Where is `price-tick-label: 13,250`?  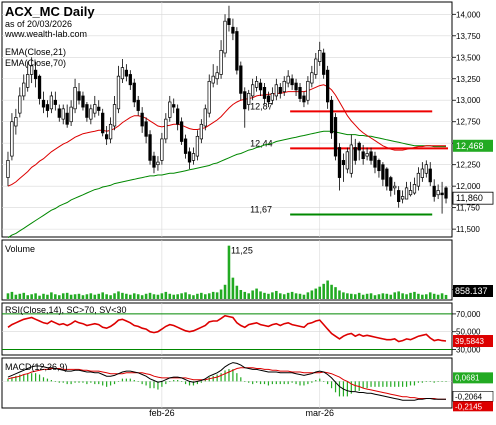
price-tick-label: 13,250 is located at coordinates (468, 79).